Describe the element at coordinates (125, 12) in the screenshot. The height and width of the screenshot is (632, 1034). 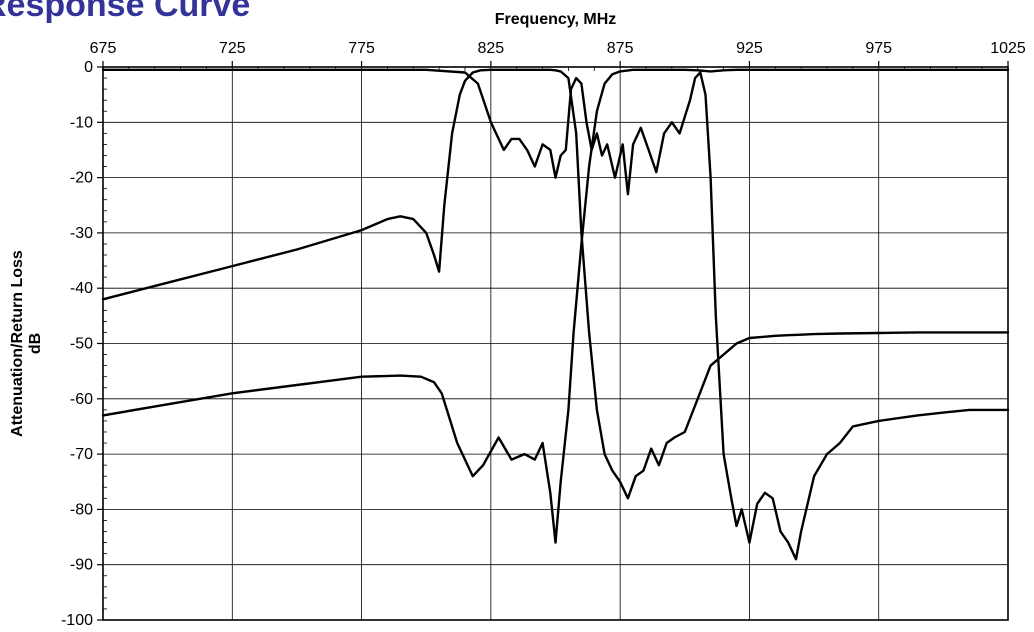
I see `chart-title: Response Curve` at that location.